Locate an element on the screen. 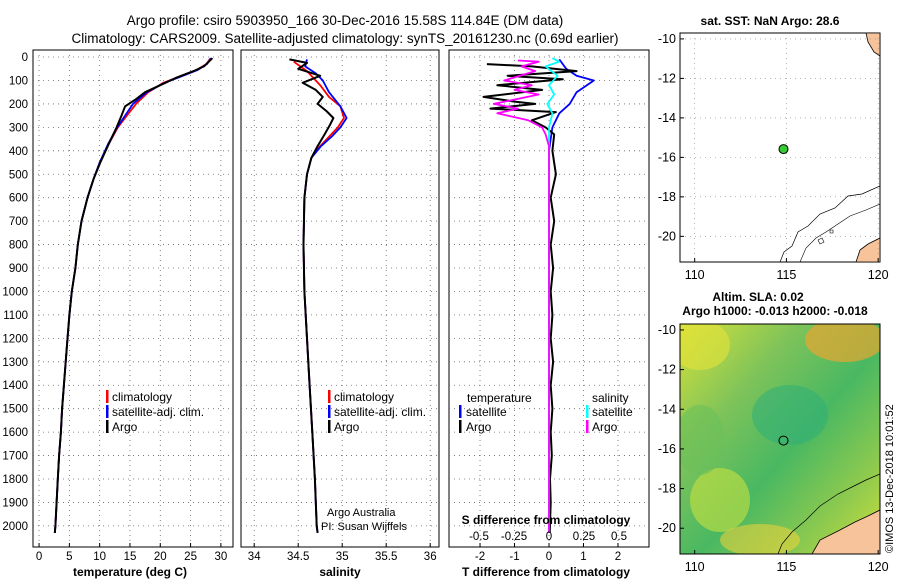  legend-label-satellite: satellite-adj. clim. is located at coordinates (158, 412).